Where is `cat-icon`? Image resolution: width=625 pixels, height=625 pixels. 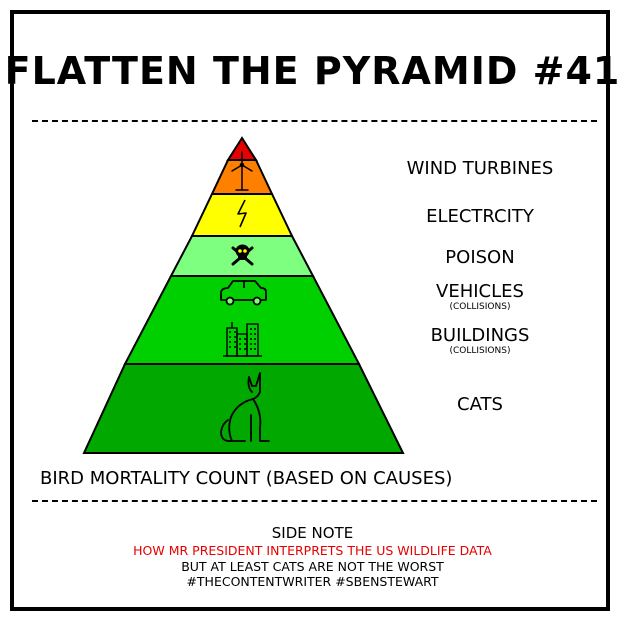
cat-icon is located at coordinates (245, 407).